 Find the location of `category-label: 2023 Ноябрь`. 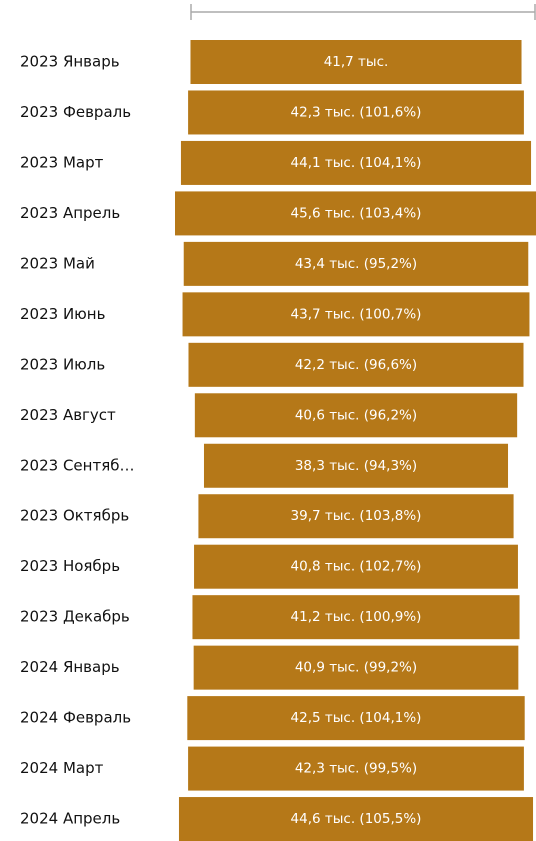

category-label: 2023 Ноябрь is located at coordinates (70, 566).